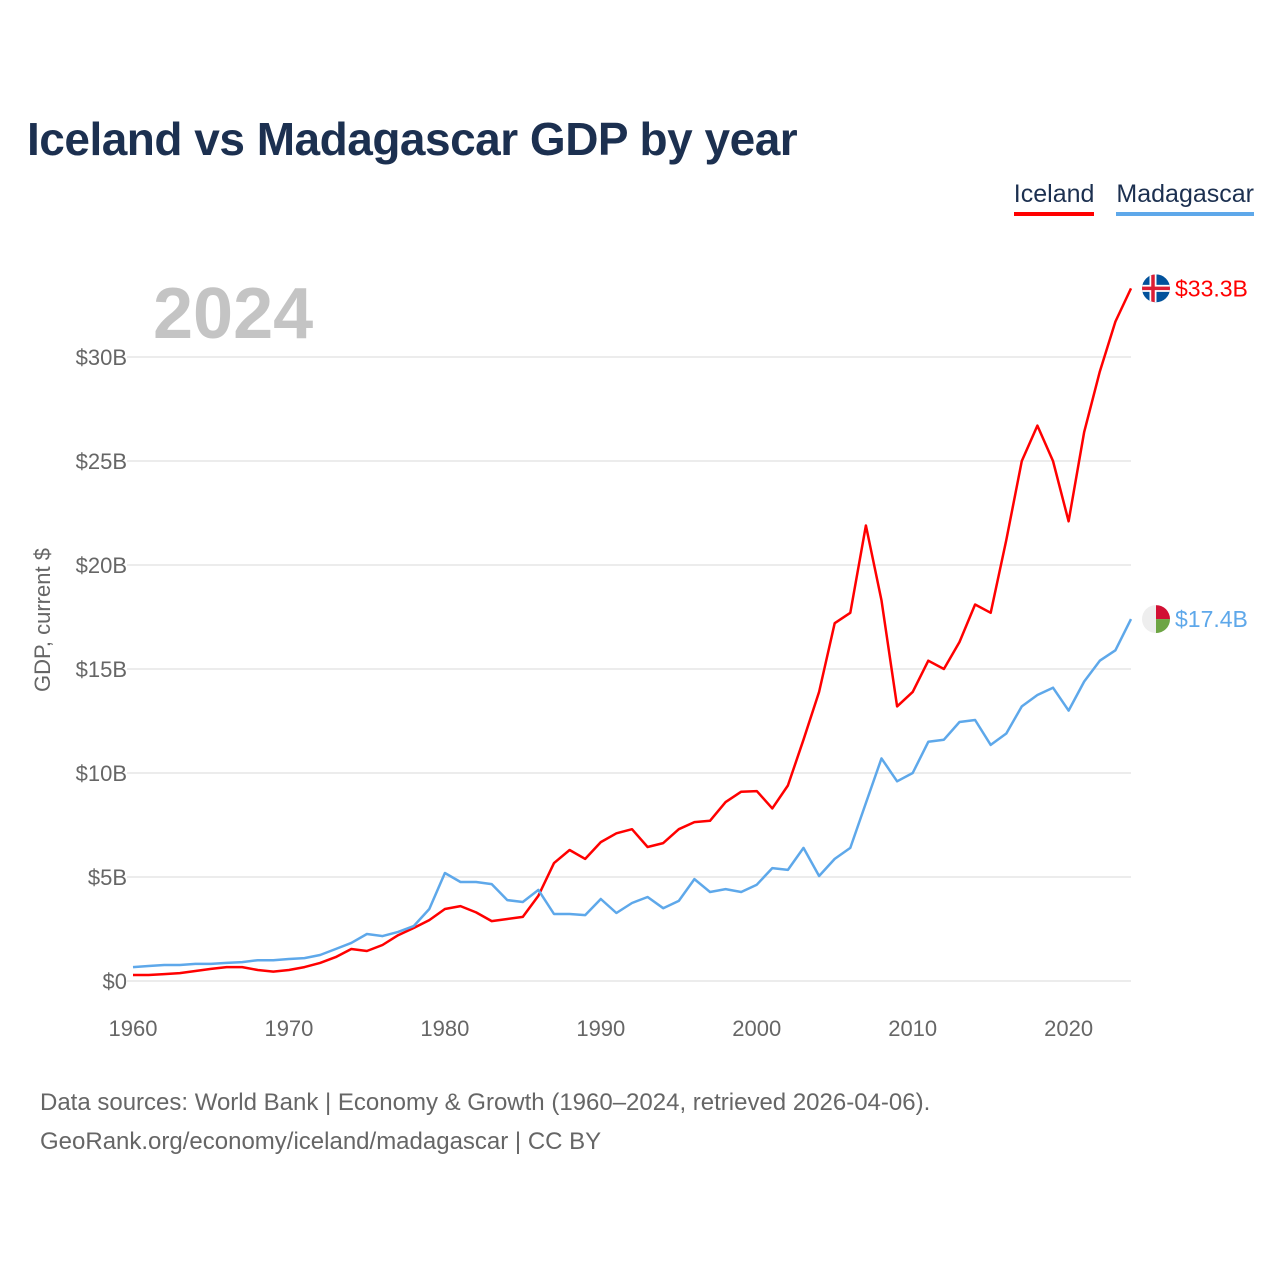 This screenshot has height=1280, width=1280. I want to click on legend-item-iceland: Iceland, so click(1054, 198).